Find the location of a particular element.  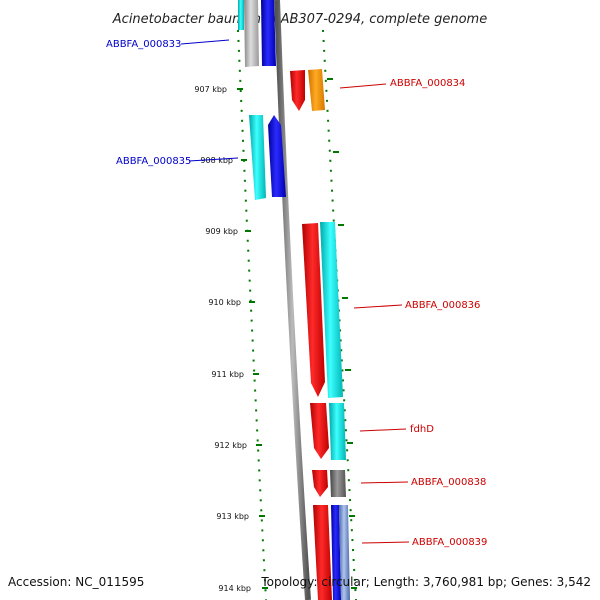

major-ticks-right is located at coordinates (342, 333).